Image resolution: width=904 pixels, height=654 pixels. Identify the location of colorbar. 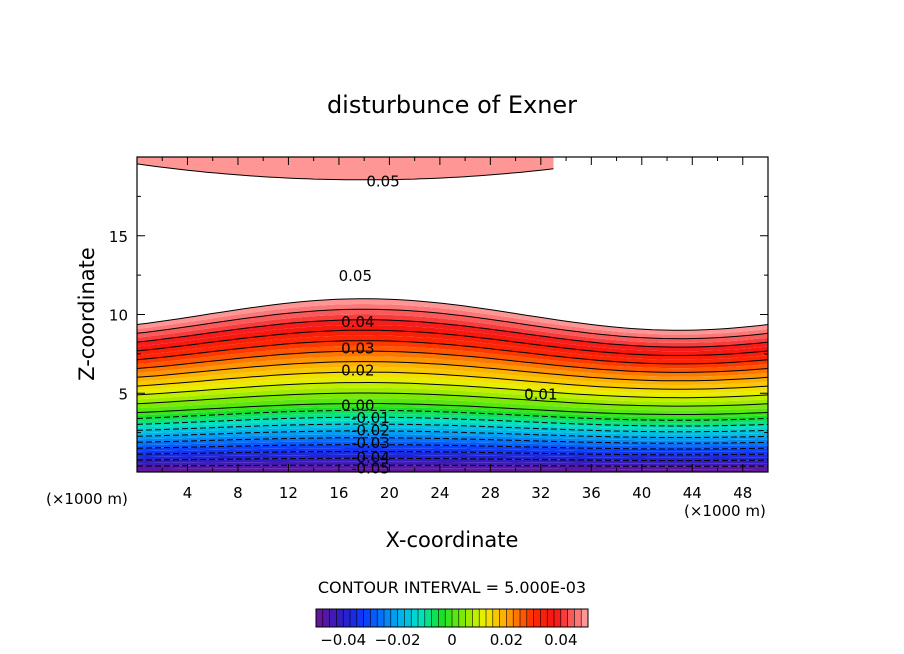
(452, 618).